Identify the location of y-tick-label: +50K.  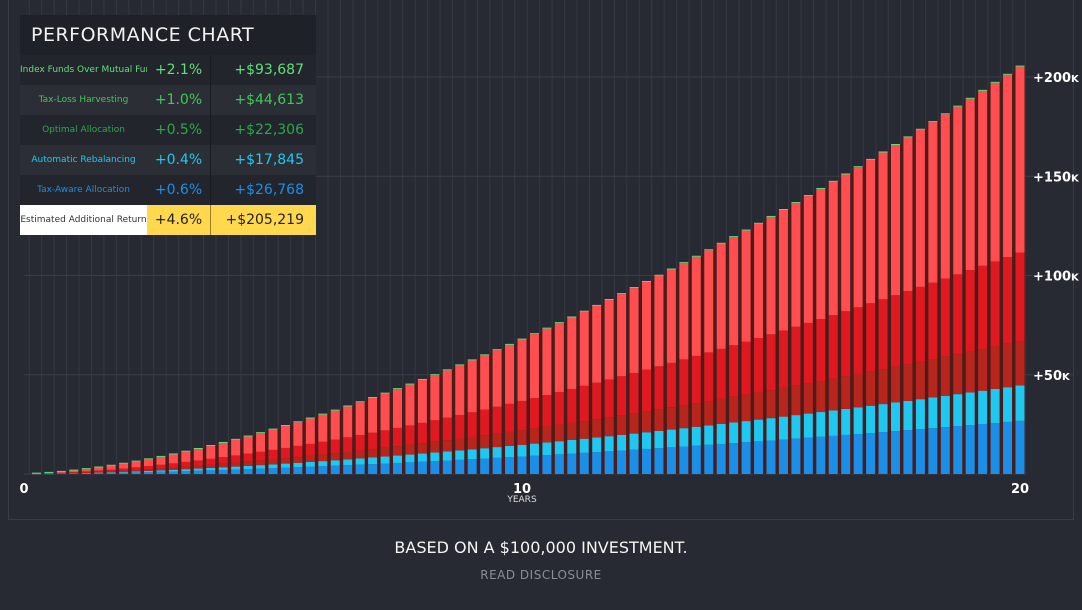
(1052, 376).